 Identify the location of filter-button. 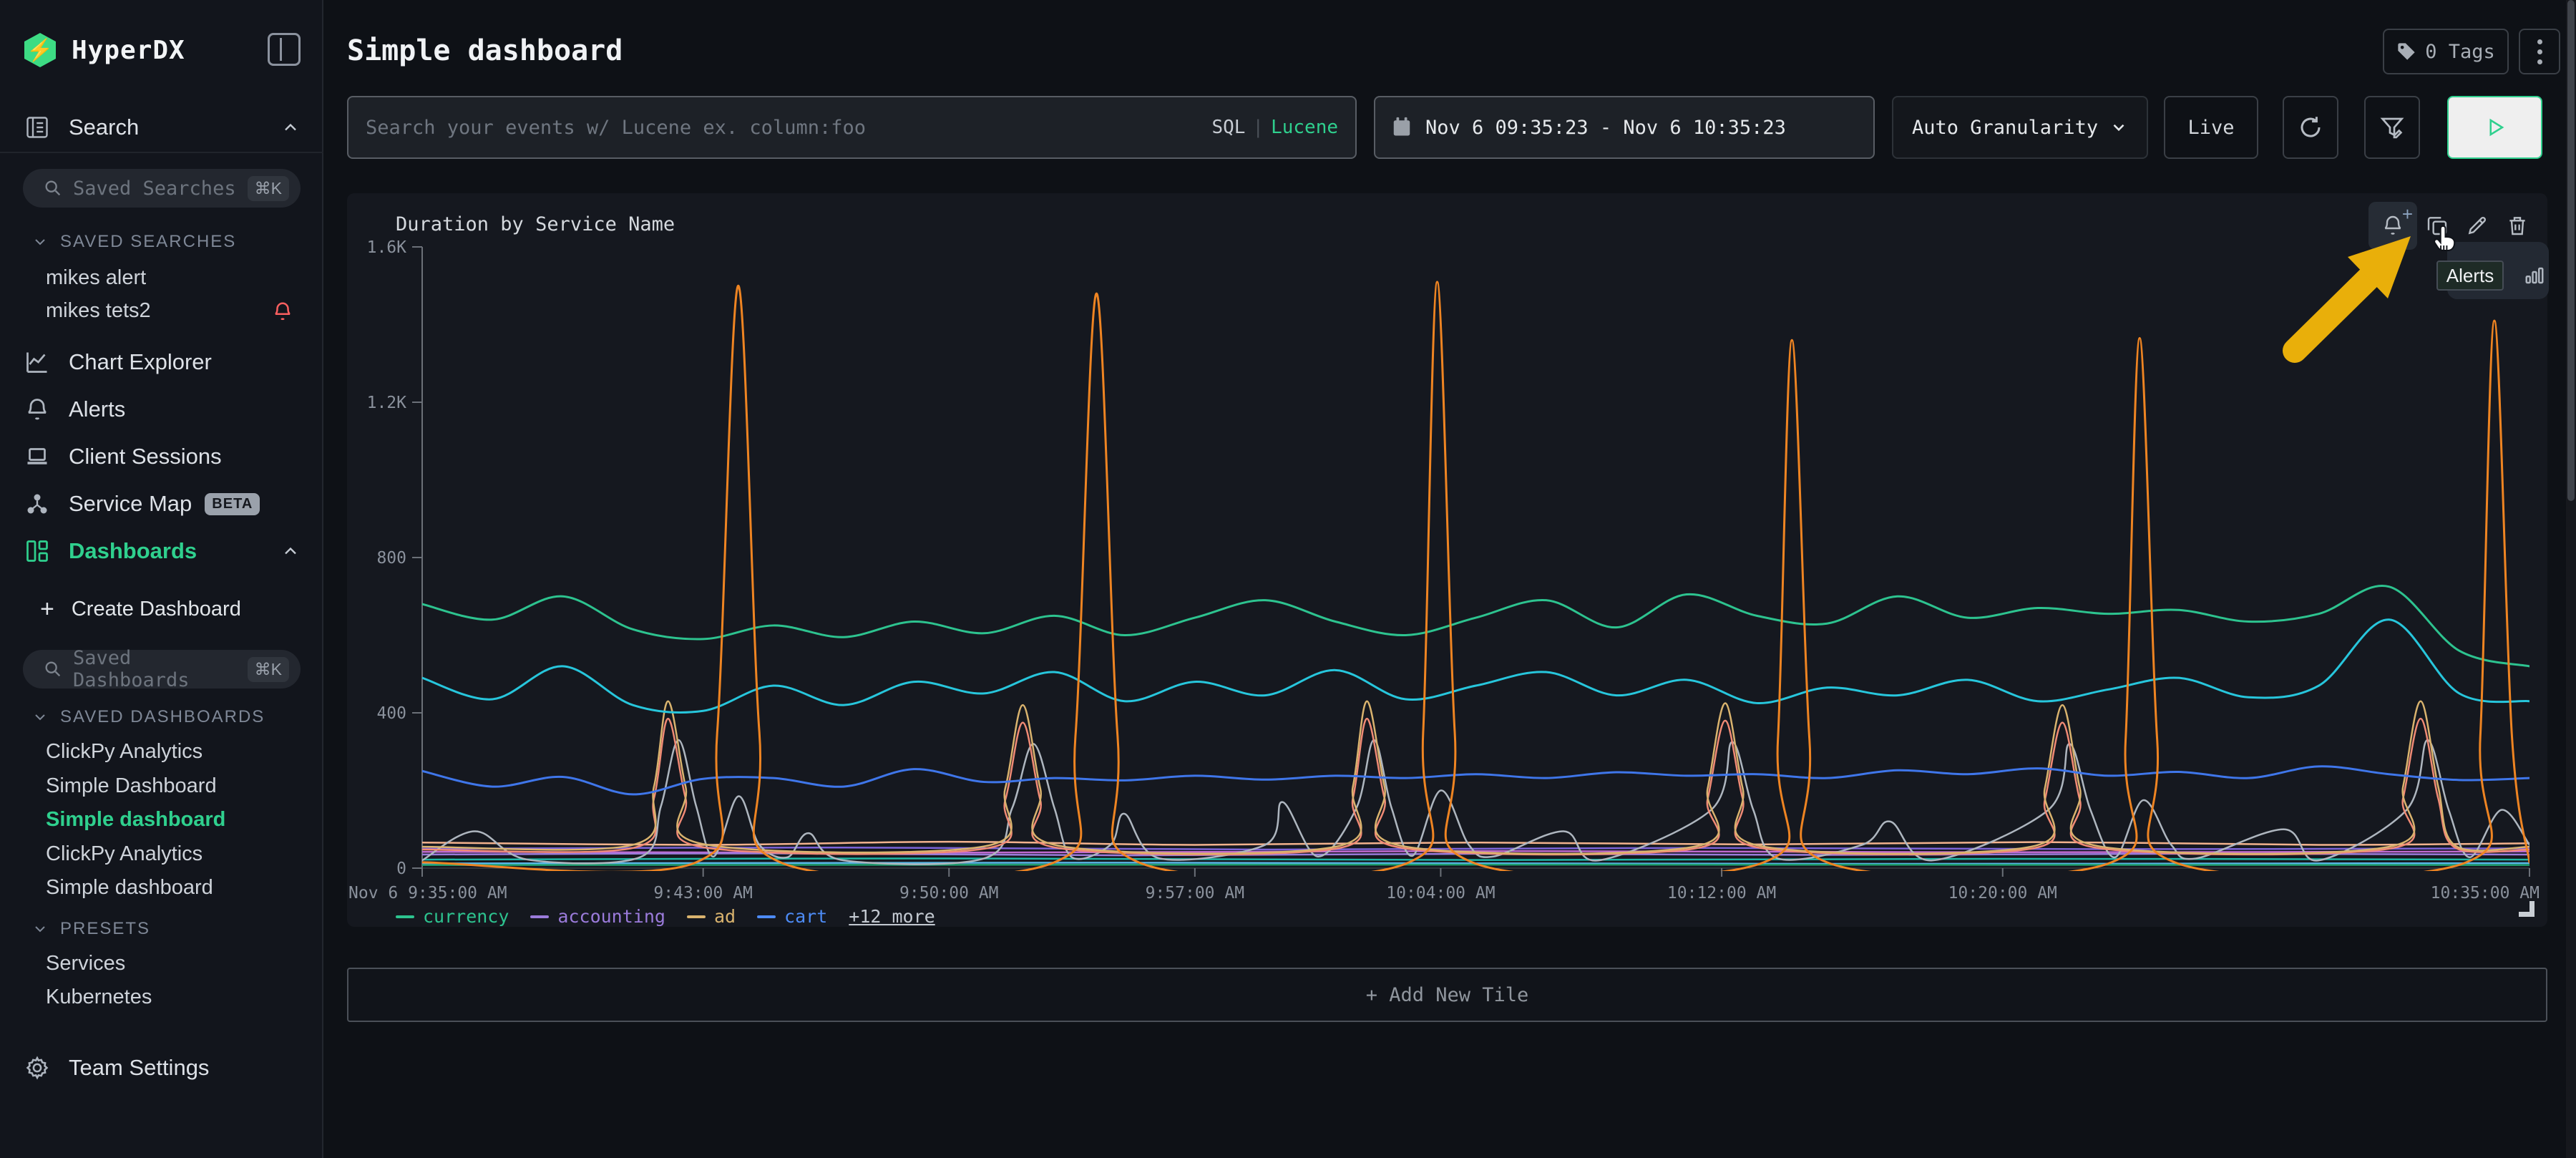
(2392, 128).